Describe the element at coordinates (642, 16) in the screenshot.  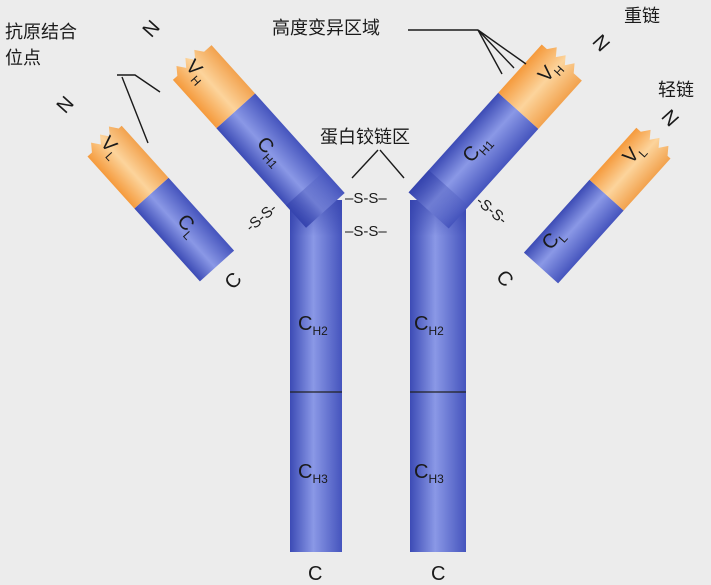
I see `heavy-chain-label: 重链` at that location.